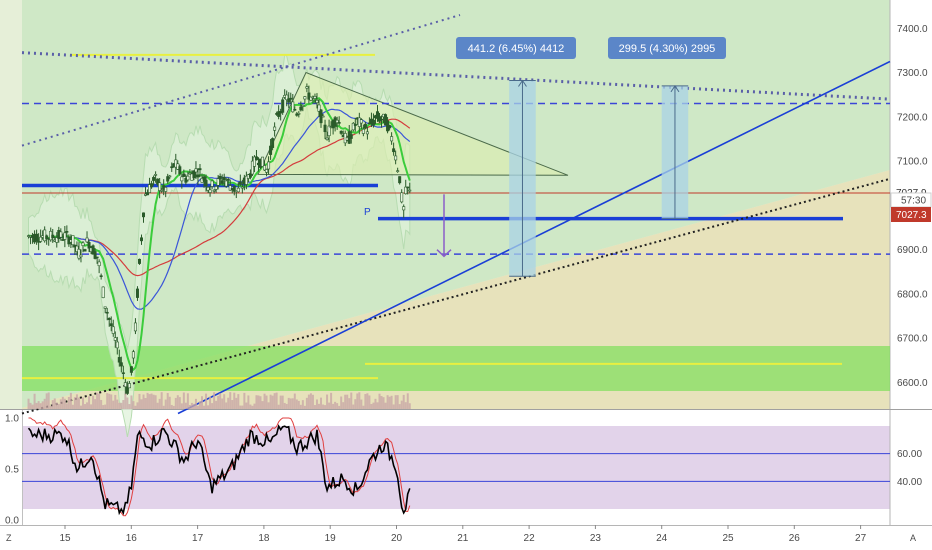  I want to click on time-tick-label: 23, so click(596, 538).